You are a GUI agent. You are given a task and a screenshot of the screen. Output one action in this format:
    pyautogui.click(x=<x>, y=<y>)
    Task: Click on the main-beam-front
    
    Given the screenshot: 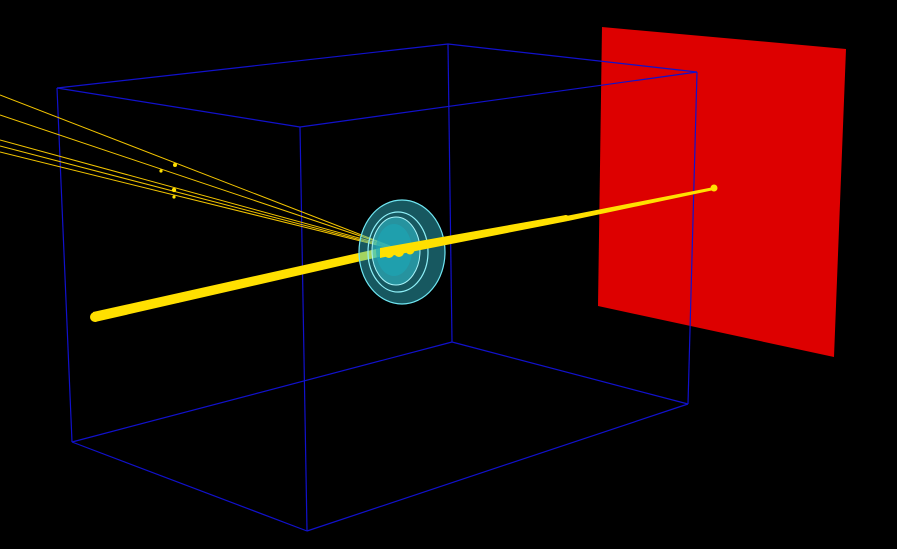 What is the action you would take?
    pyautogui.click(x=474, y=236)
    